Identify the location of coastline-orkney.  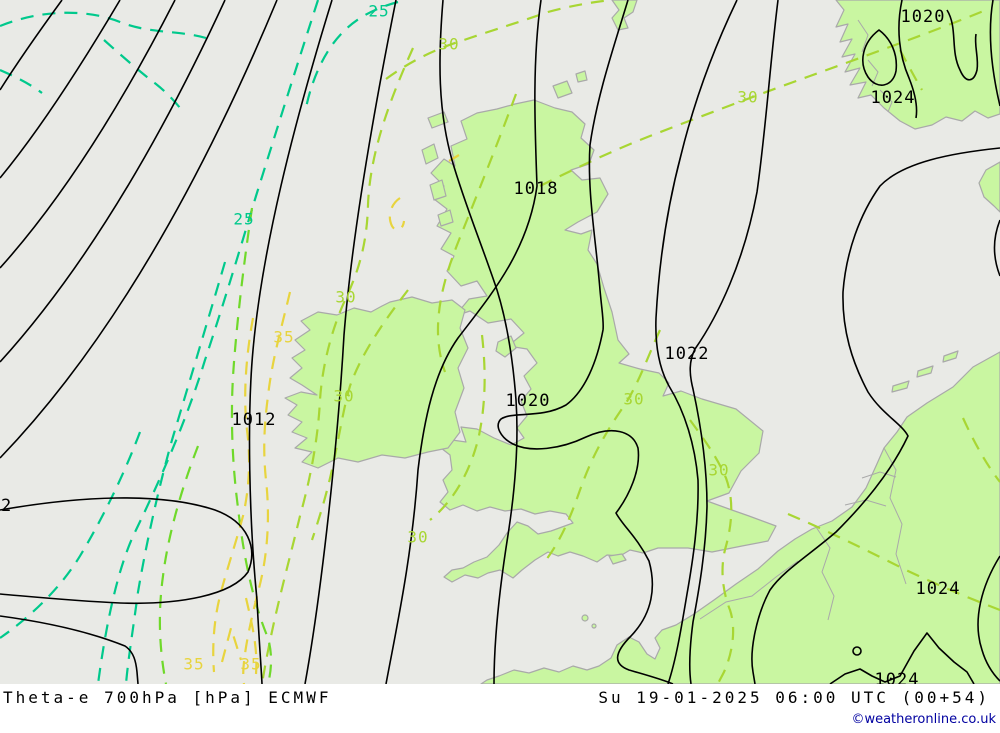
(570, 84).